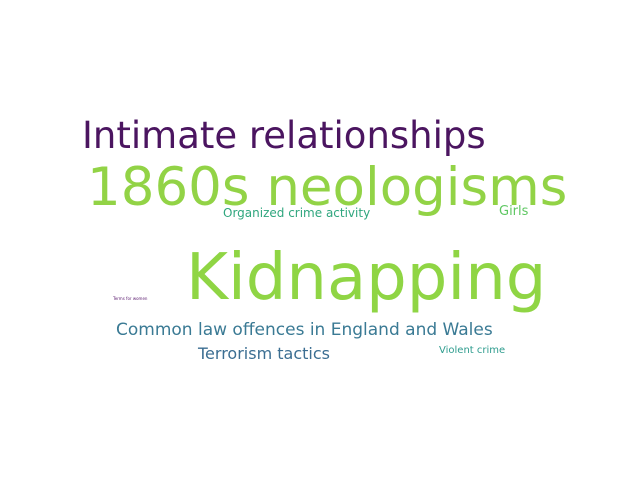  What do you see at coordinates (304, 330) in the screenshot?
I see `word-common-law-offences: Common law offences in England and Wales` at bounding box center [304, 330].